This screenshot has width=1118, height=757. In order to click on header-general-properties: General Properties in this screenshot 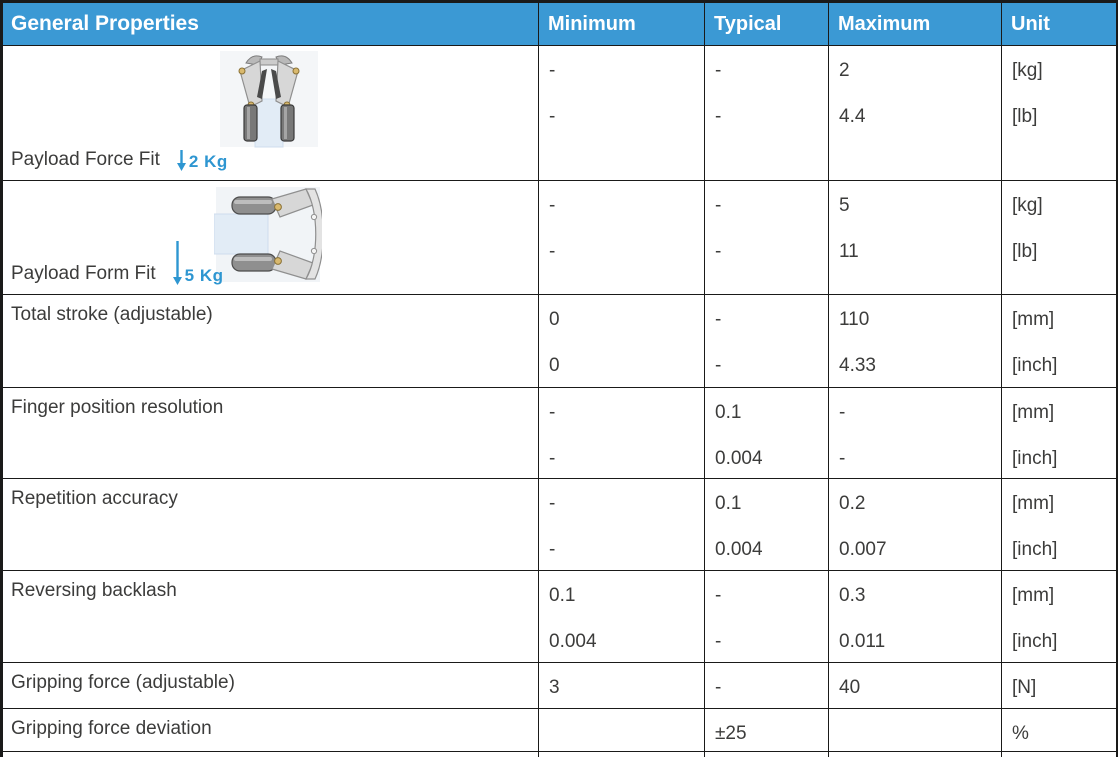, I will do `click(270, 24)`.